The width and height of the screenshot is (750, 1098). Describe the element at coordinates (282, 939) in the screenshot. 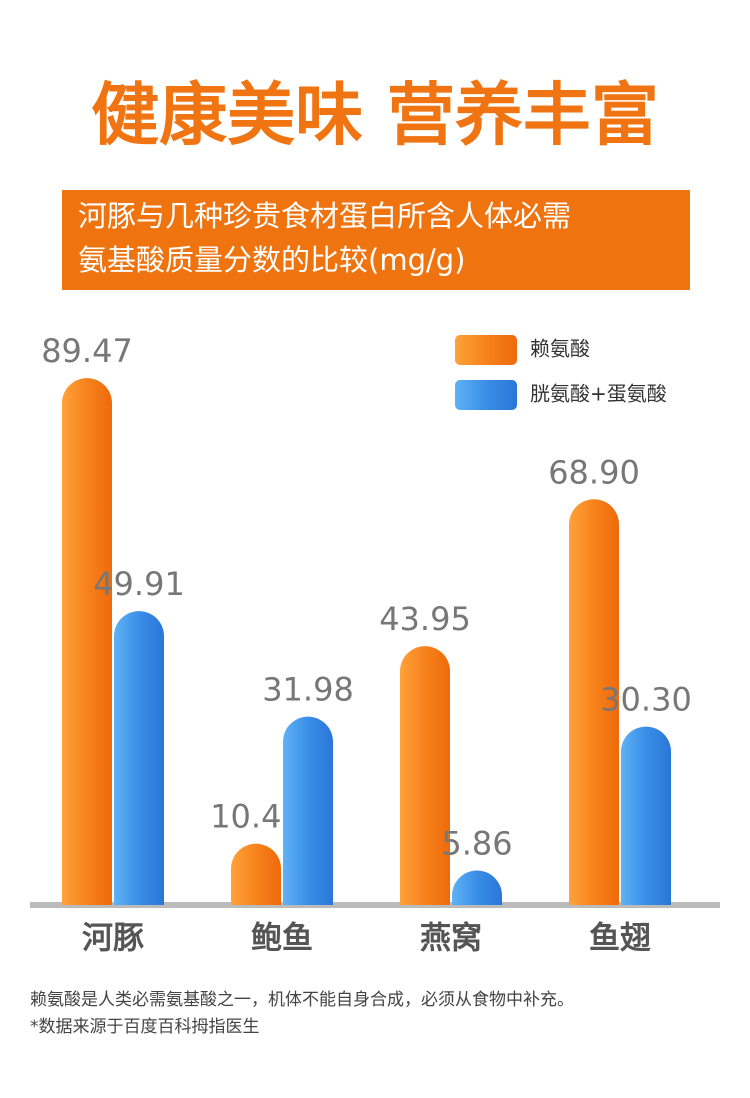

I see `x-tick-label: 鲍鱼` at that location.